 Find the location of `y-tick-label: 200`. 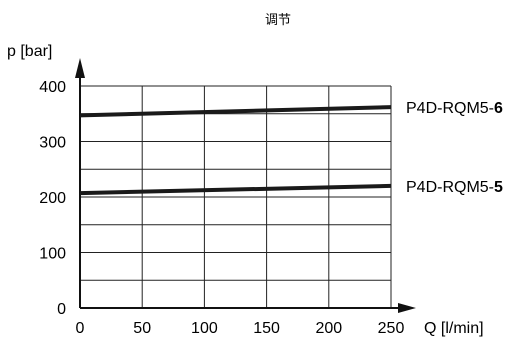

y-tick-label: 200 is located at coordinates (52, 198).